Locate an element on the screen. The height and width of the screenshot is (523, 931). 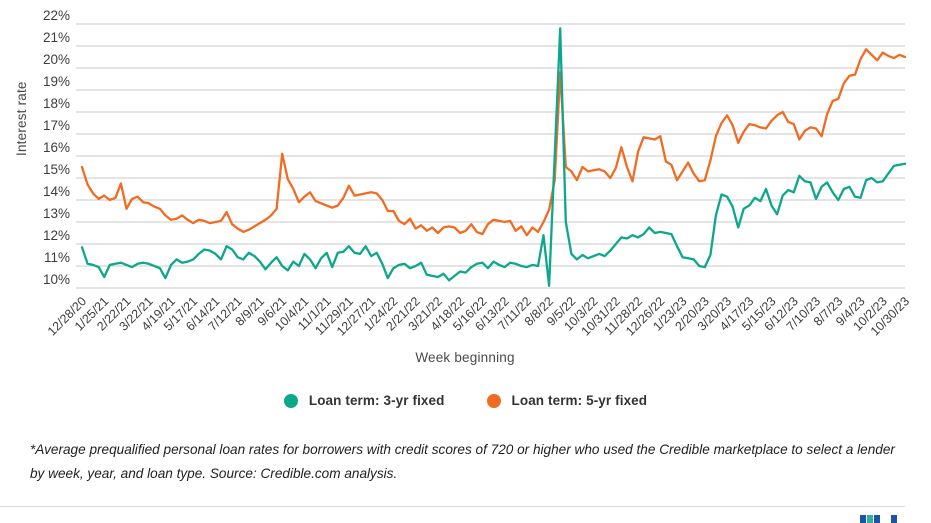
y-tick-label: 17% is located at coordinates (56, 125).